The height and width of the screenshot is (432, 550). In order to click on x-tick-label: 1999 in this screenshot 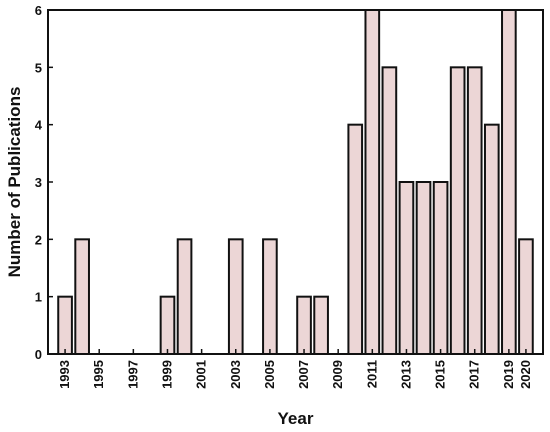, I will do `click(166, 374)`.